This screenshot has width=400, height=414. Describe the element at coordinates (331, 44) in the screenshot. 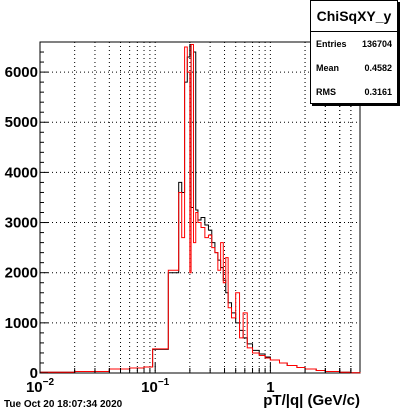

I see `entries-label: Entries` at that location.